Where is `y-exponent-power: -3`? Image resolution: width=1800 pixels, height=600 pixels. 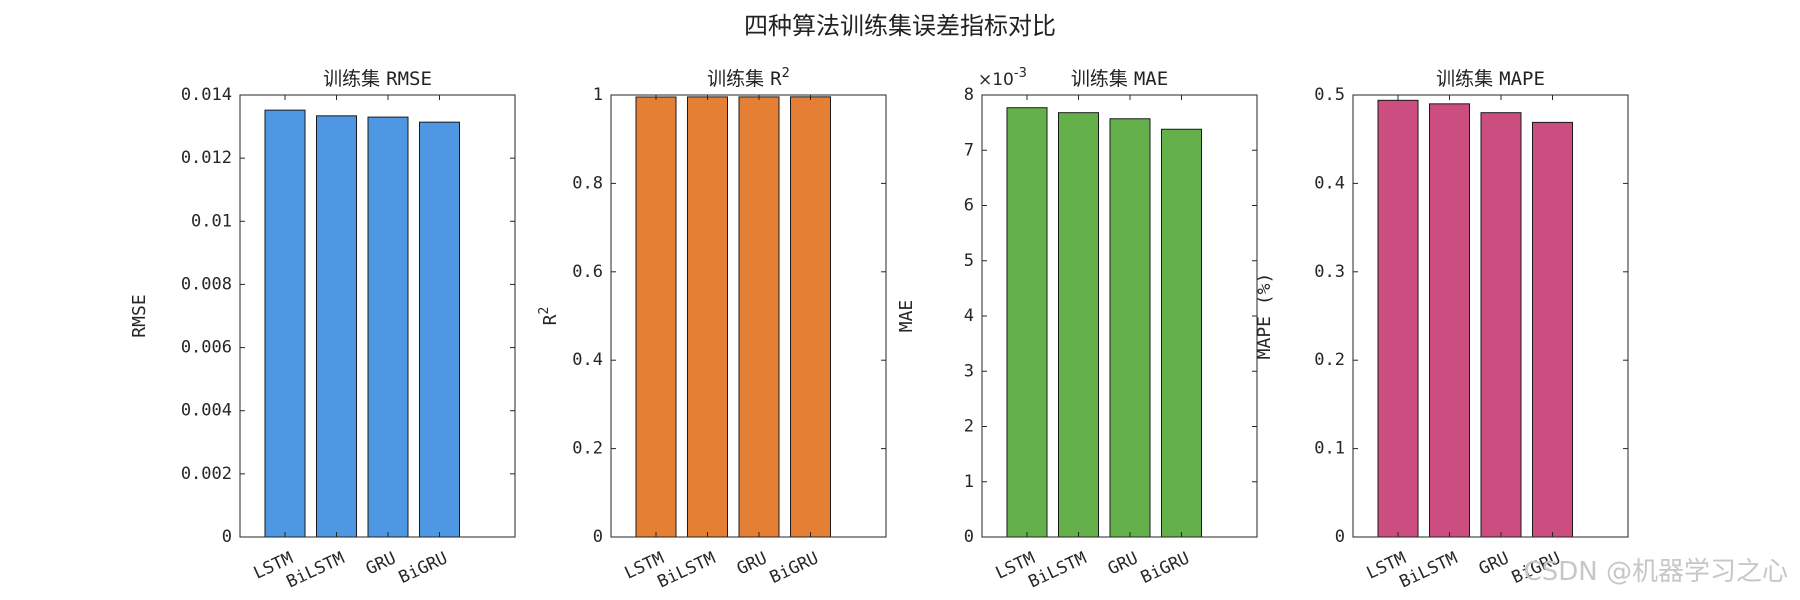
y-exponent-power: -3 is located at coordinates (1020, 73).